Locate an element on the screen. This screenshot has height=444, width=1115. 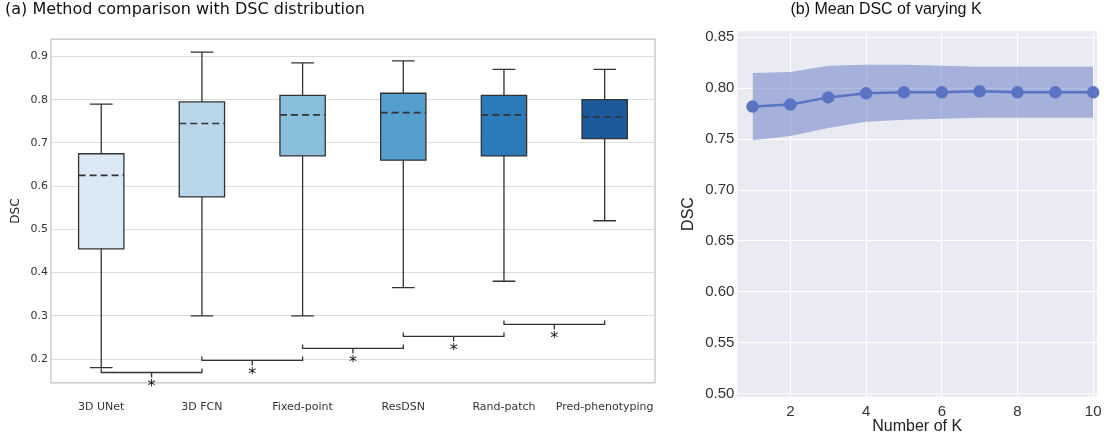
y-tick-label: 0.5 is located at coordinates (39, 229).